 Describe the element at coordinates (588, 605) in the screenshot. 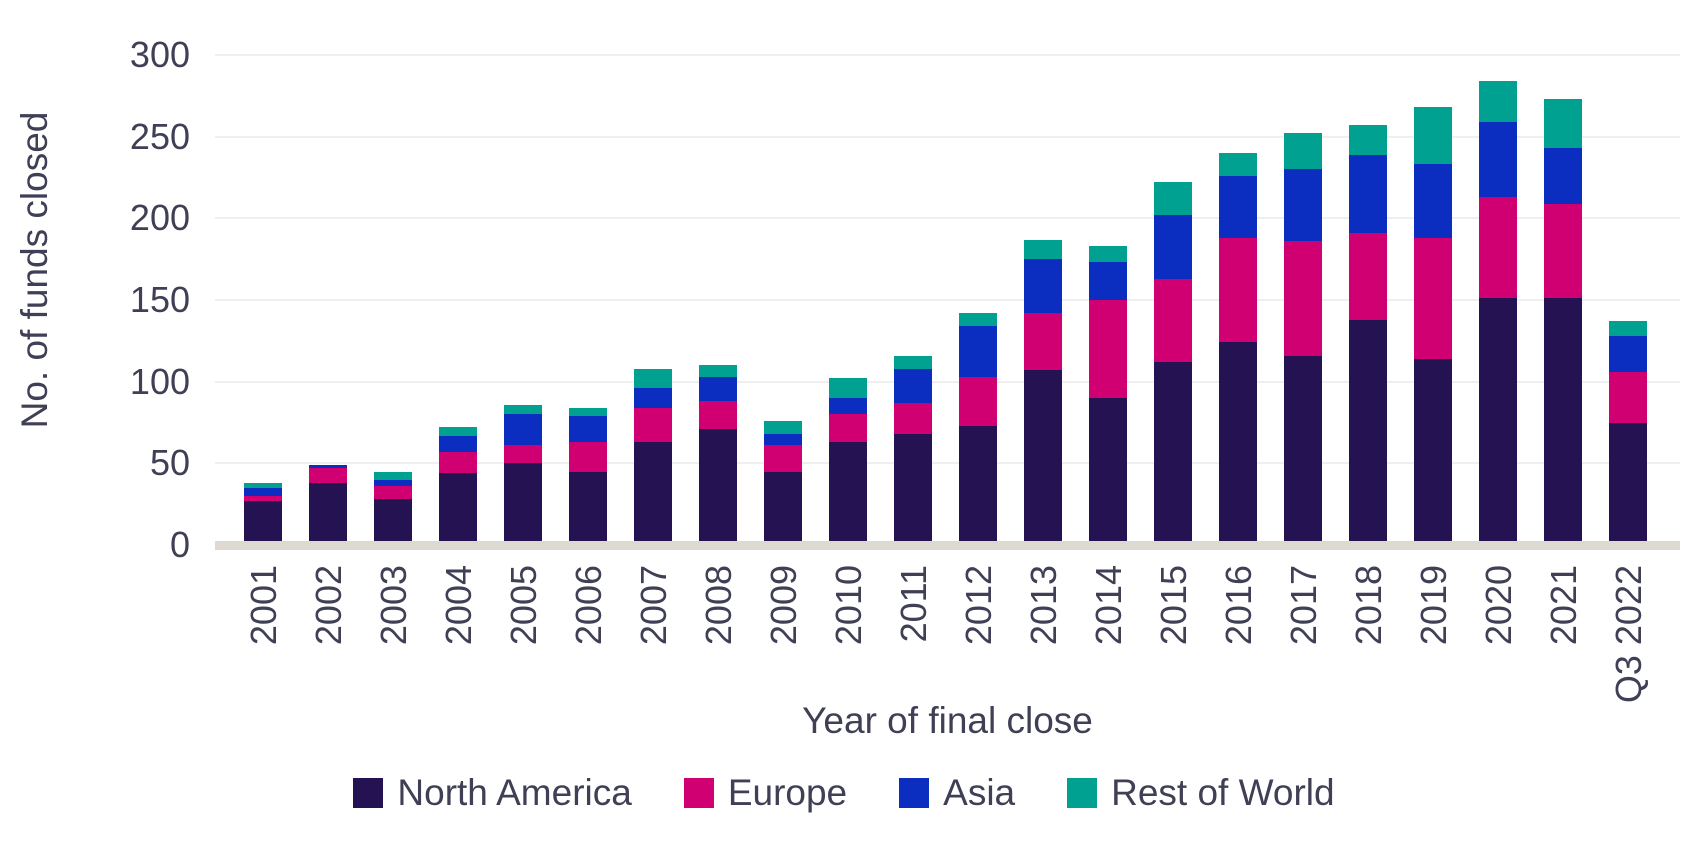

I see `x-tick-label-2006: 2006` at that location.